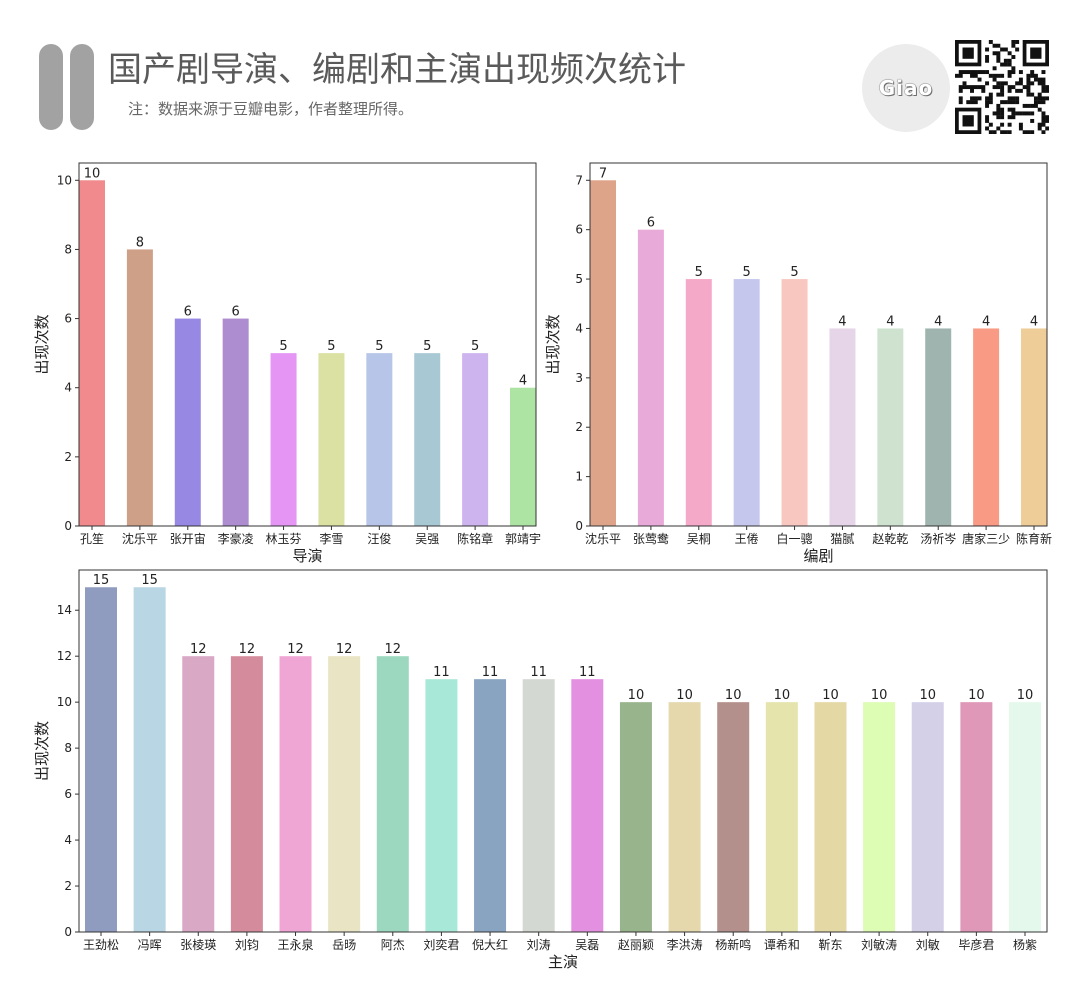  Describe the element at coordinates (331, 538) in the screenshot. I see `director-x-tick-label: 李雪` at that location.